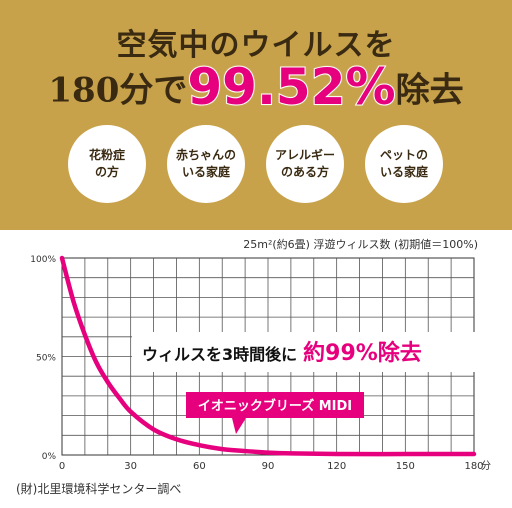  I want to click on headline-prefix: 180分で, so click(118, 90).